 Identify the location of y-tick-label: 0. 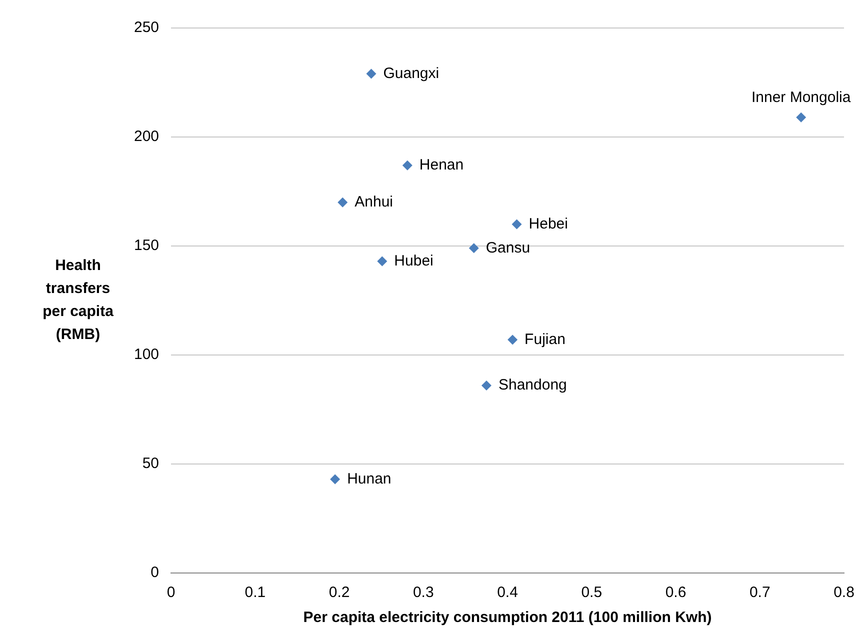
(155, 573).